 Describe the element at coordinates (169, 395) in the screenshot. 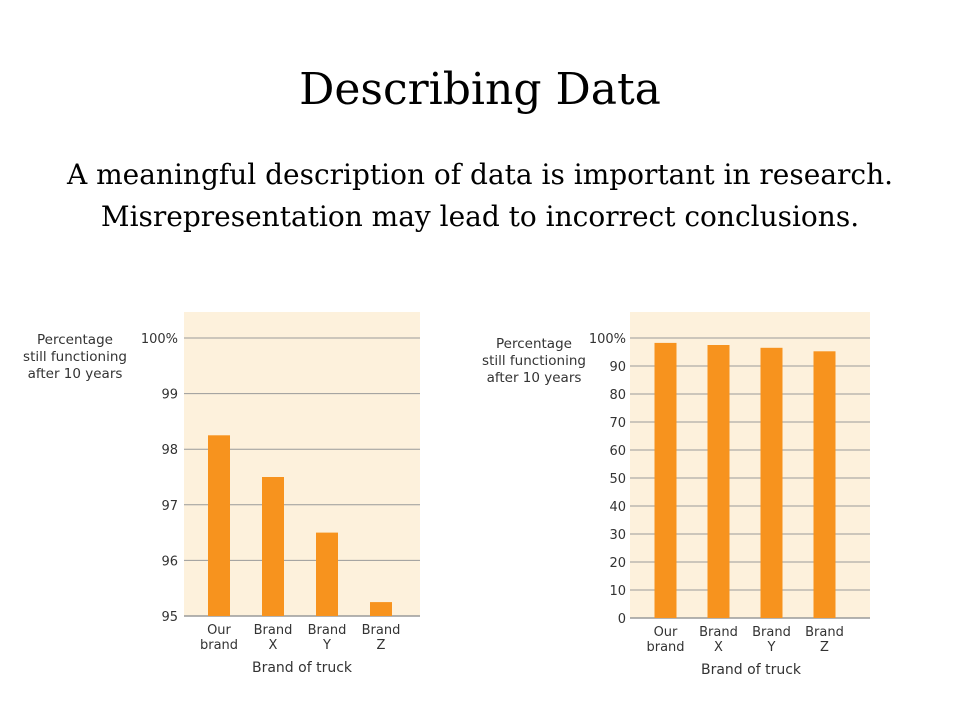

I see `left-y-tick-label: 99` at that location.